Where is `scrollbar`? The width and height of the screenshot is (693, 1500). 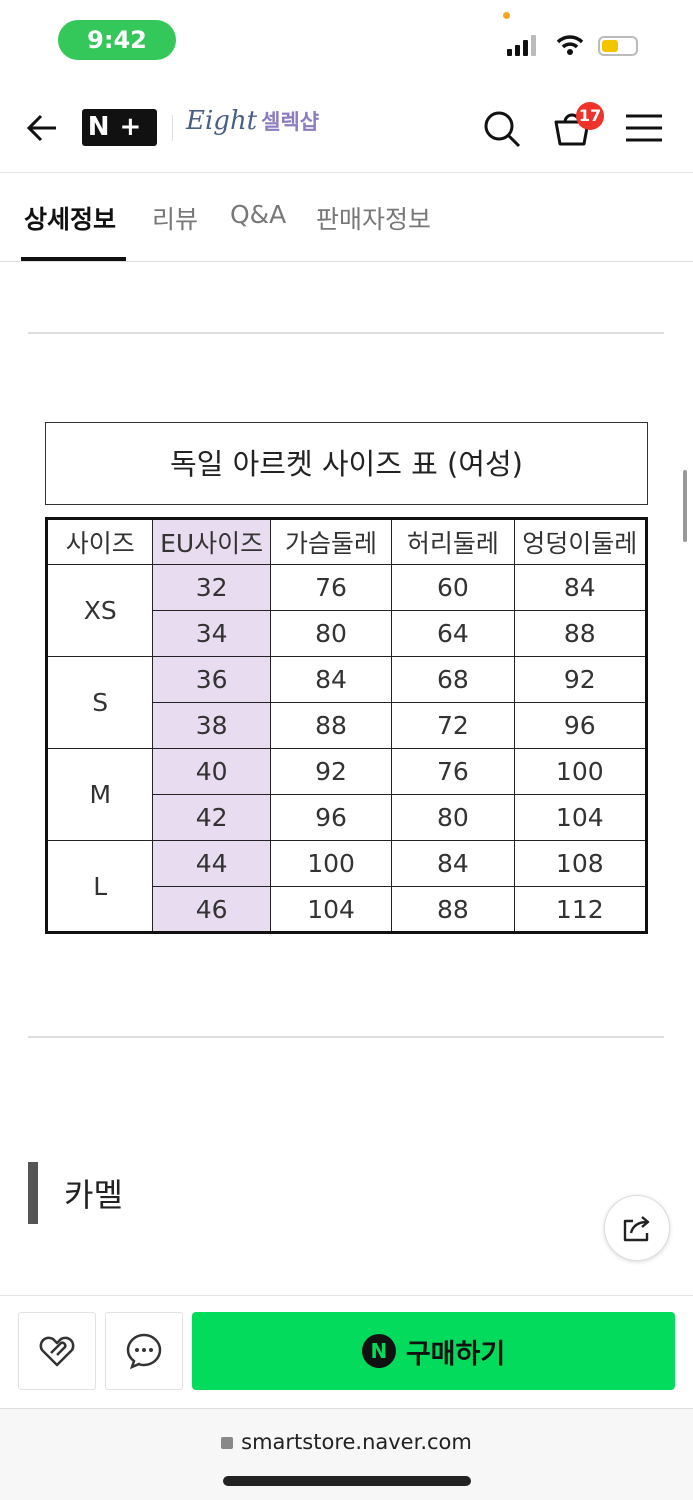 scrollbar is located at coordinates (685, 506).